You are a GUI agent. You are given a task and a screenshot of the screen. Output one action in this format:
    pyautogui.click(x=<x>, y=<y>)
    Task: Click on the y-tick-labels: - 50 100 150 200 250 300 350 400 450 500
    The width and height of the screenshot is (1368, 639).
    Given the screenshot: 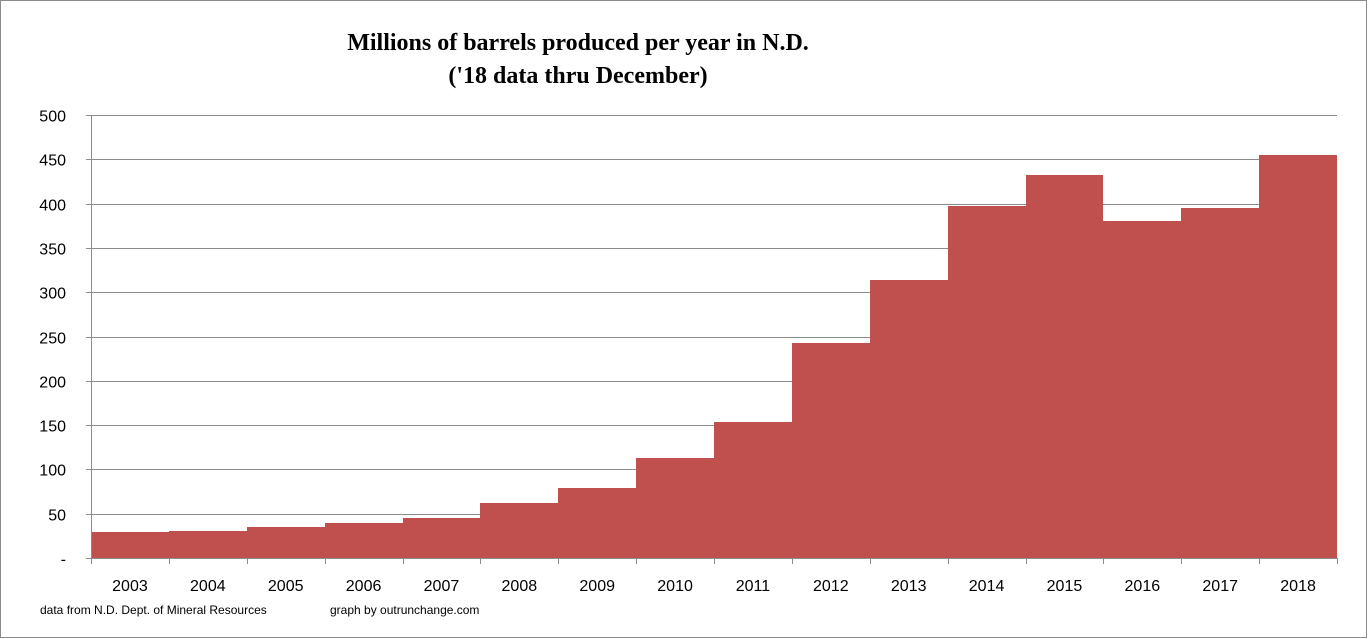 What is the action you would take?
    pyautogui.click(x=52, y=339)
    